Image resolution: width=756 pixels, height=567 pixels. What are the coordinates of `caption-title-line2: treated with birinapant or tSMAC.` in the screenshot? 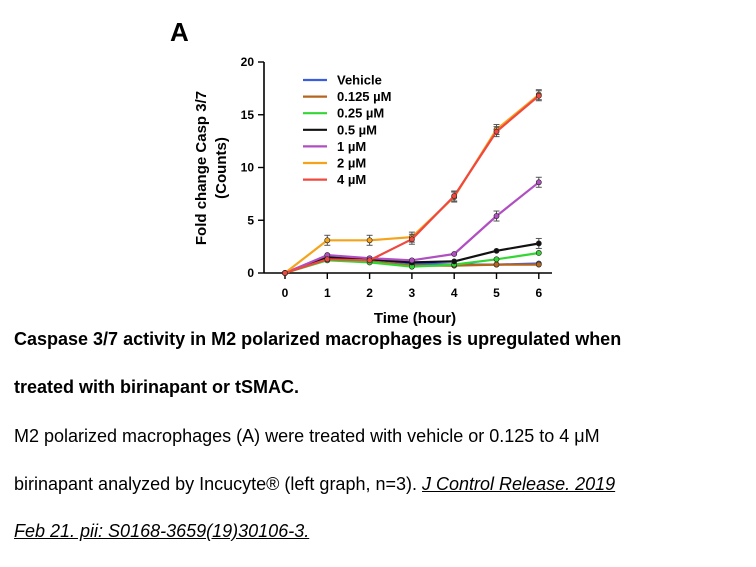 It's located at (157, 387).